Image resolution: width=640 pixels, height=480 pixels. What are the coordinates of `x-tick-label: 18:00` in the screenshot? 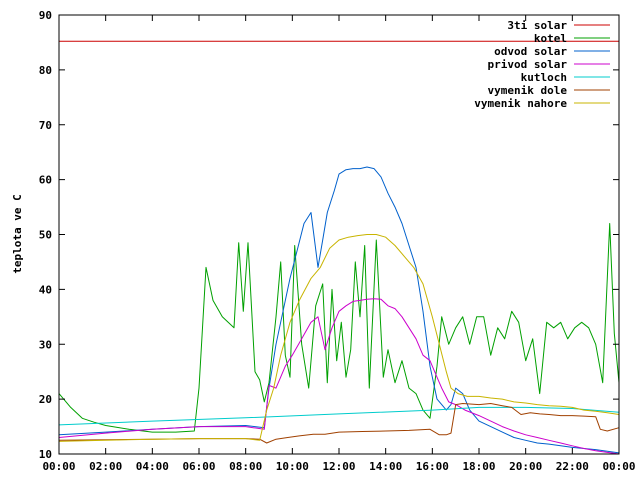 It's located at (478, 466).